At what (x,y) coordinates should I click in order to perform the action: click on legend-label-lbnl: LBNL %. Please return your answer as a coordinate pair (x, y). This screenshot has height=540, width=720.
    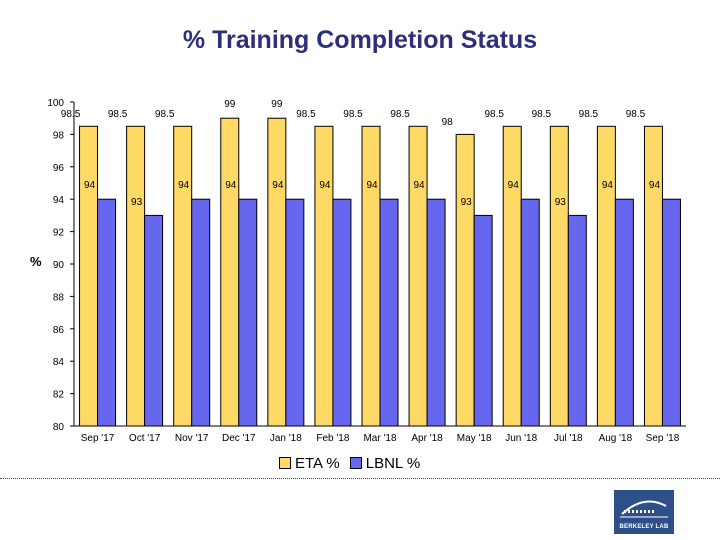
    Looking at the image, I should click on (393, 463).